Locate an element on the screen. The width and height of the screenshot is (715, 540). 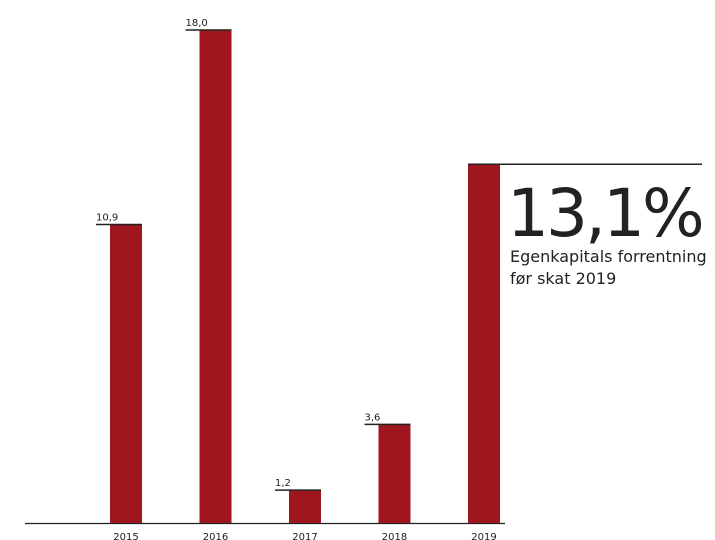
x-tick-label: 2019 is located at coordinates (483, 536).